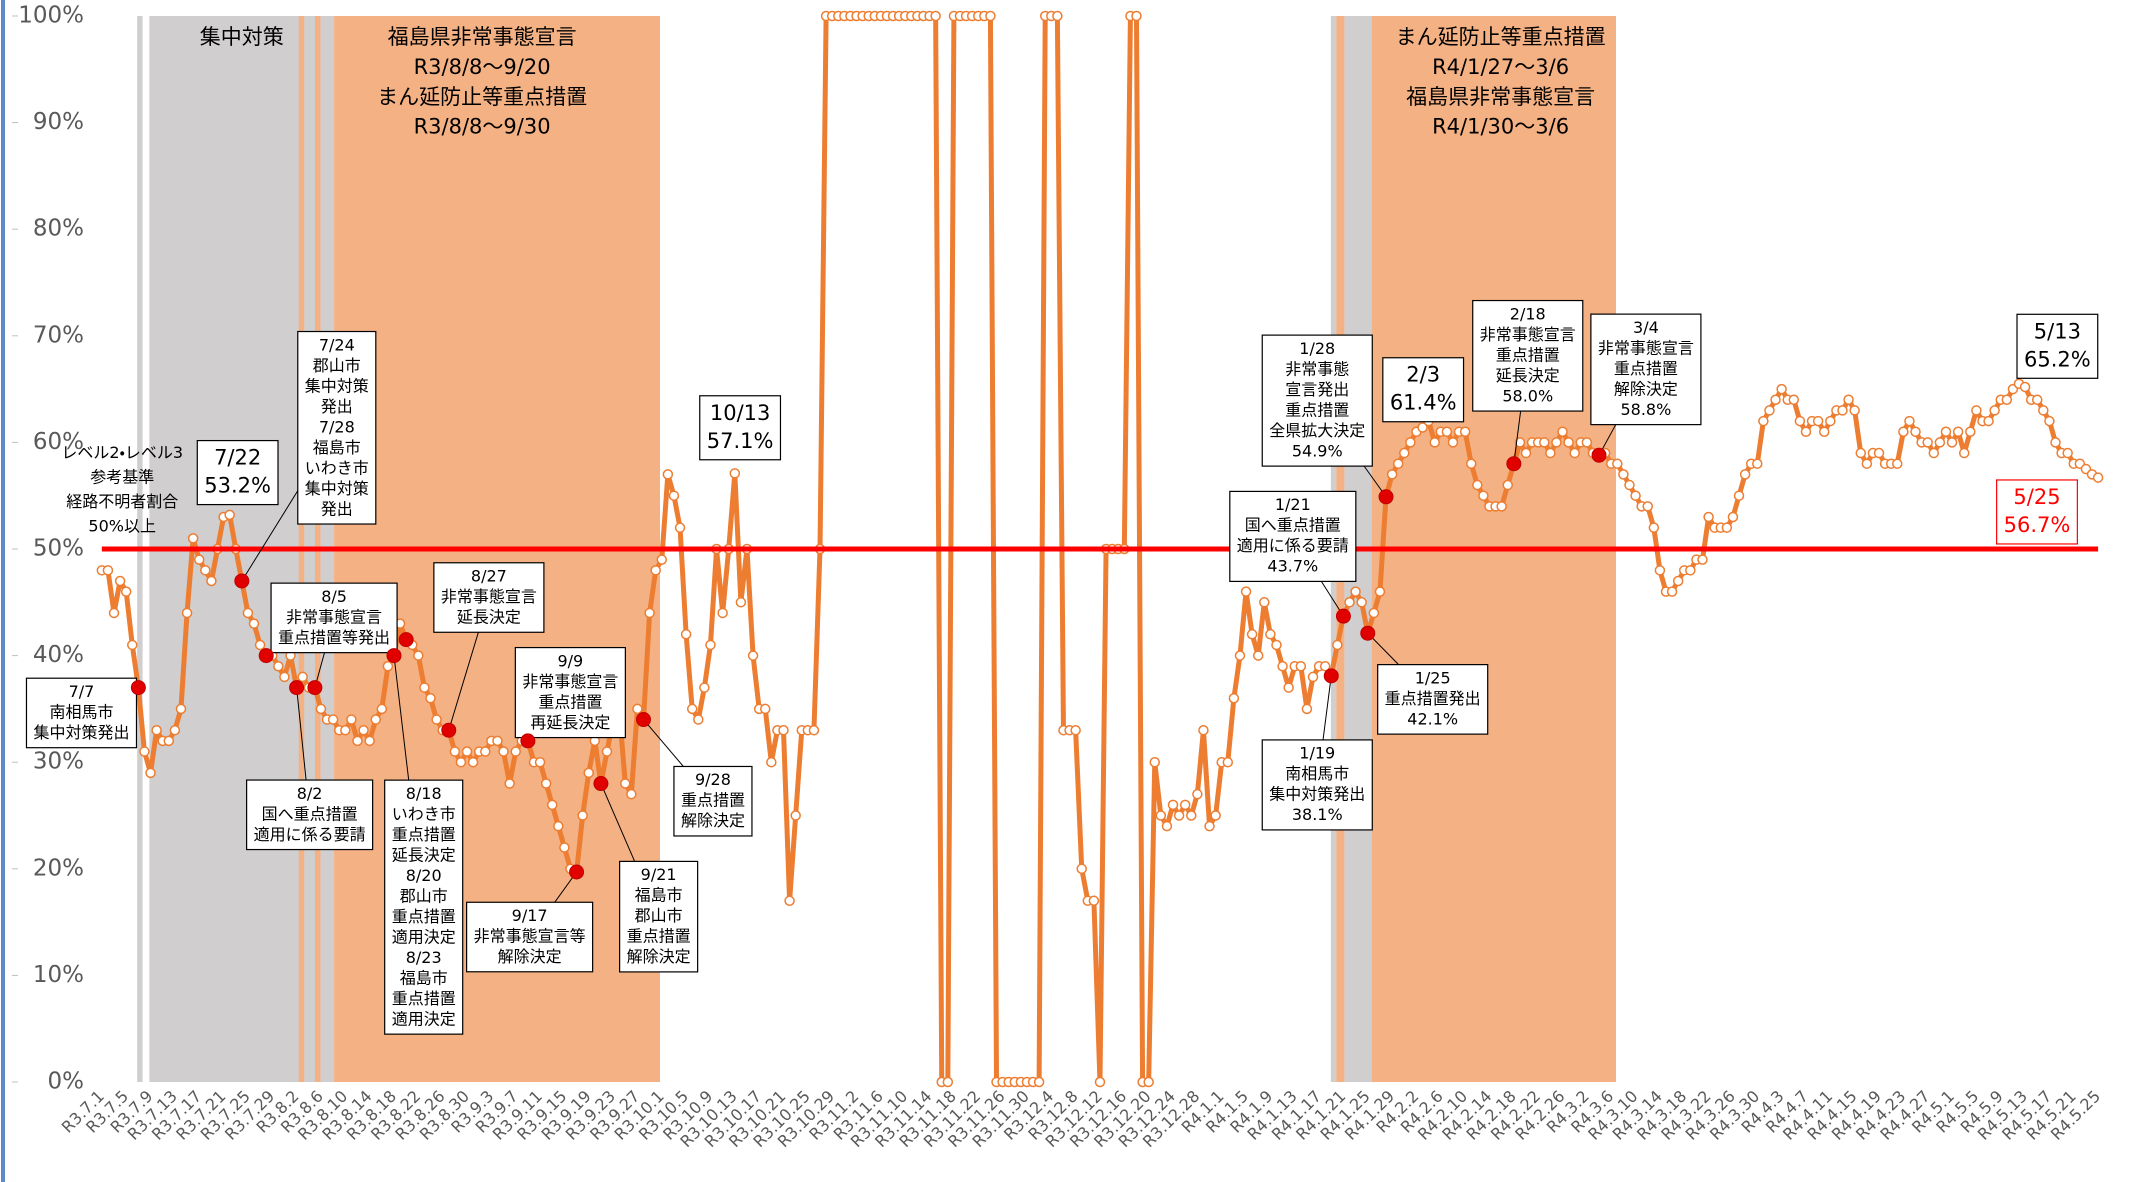 This screenshot has width=2129, height=1182. Describe the element at coordinates (424, 957) in the screenshot. I see `annotation-text: 8/23` at that location.